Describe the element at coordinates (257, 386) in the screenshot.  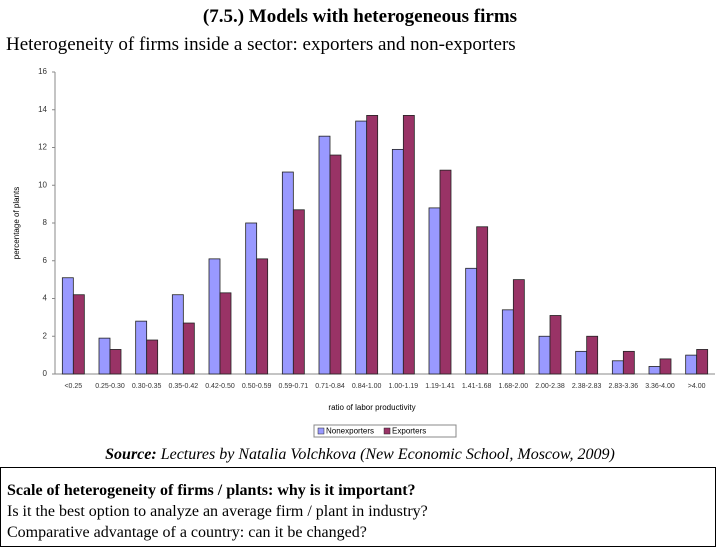
I see `x-tick-label: 0.50-0.59` at that location.